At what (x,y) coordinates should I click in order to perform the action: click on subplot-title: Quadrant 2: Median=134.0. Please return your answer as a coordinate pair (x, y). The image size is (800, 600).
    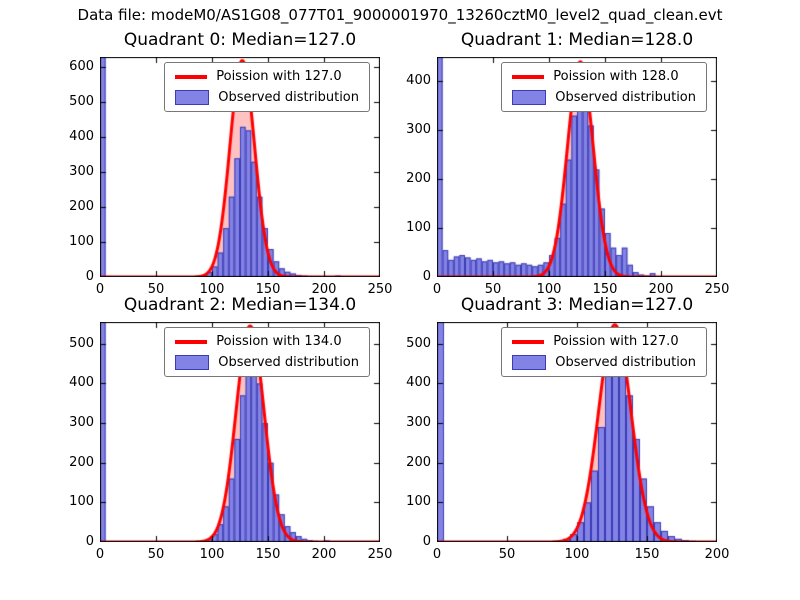
    Looking at the image, I should click on (240, 305).